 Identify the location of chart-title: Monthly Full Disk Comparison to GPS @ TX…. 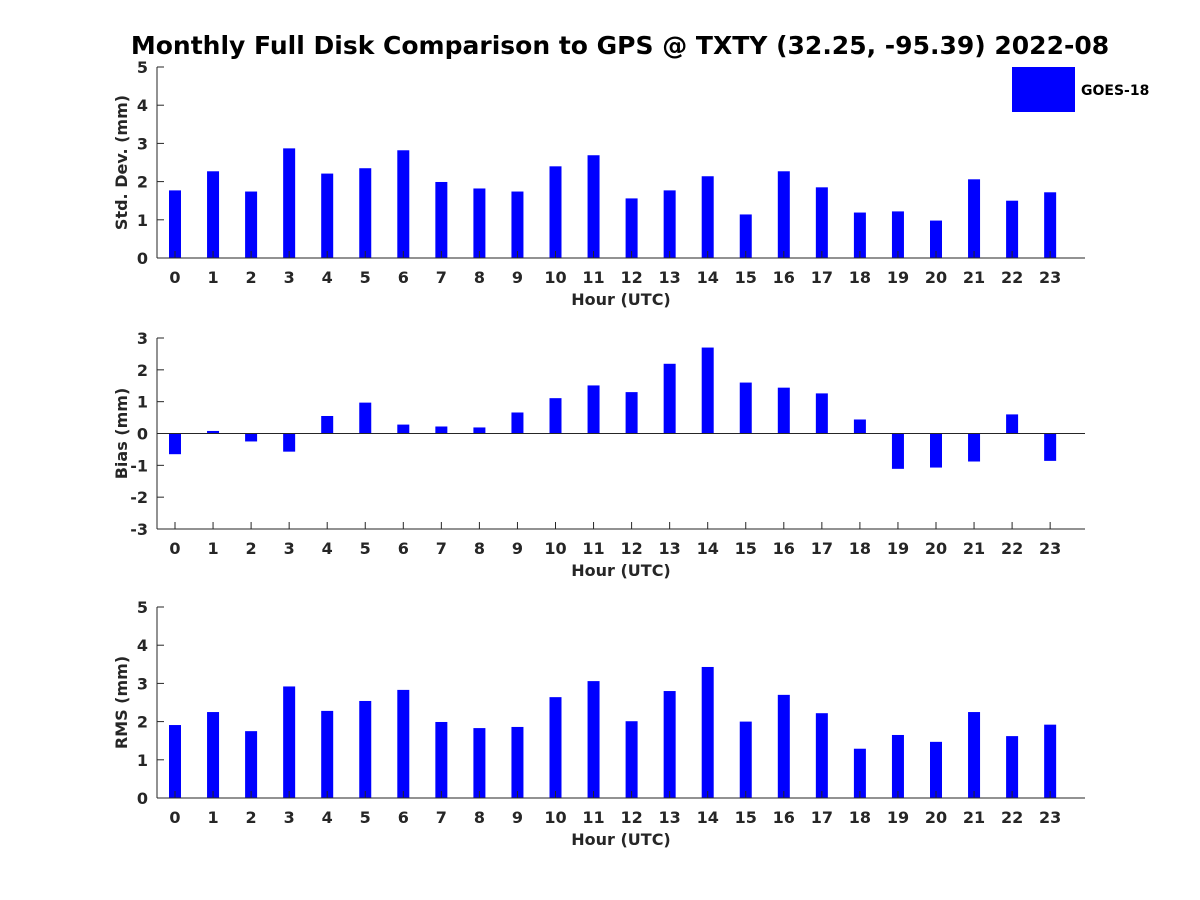
(620, 45).